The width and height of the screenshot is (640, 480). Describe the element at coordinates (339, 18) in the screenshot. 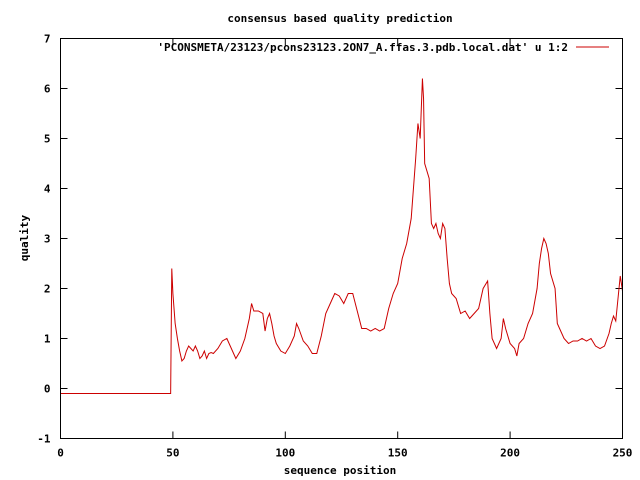

I see `chart-title: consensus based quality prediction` at that location.